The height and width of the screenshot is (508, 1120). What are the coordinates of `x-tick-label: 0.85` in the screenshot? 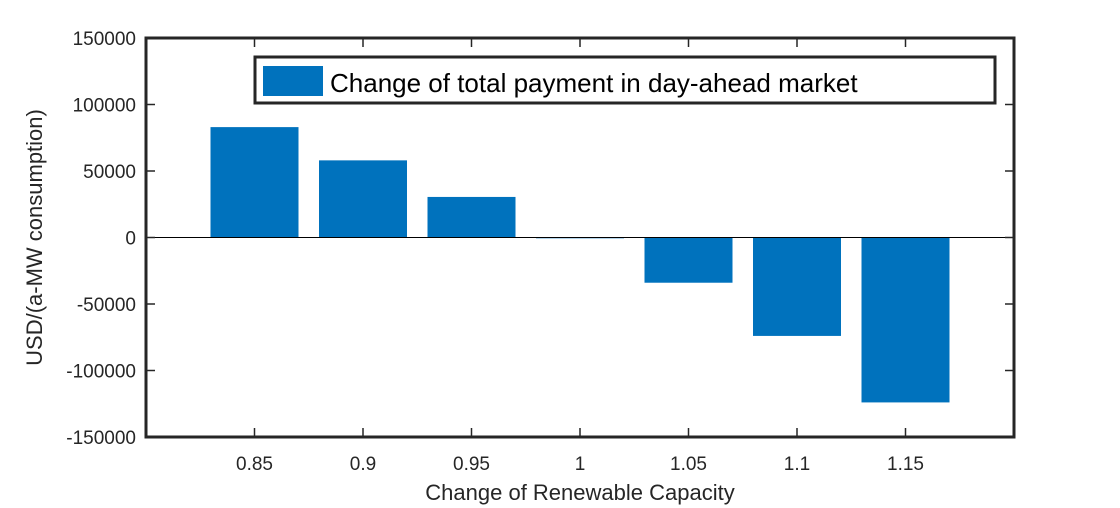 It's located at (254, 464).